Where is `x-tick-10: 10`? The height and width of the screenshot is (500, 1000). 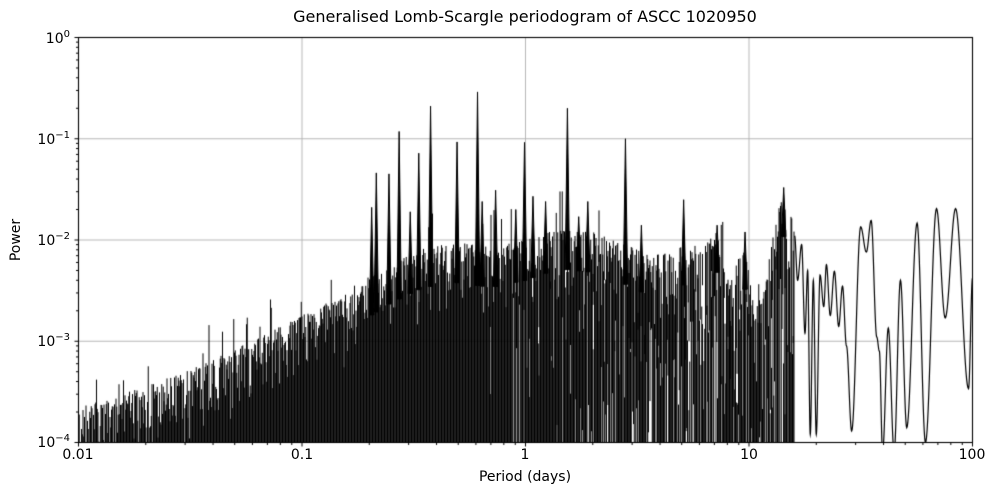
x-tick-10: 10 is located at coordinates (749, 455).